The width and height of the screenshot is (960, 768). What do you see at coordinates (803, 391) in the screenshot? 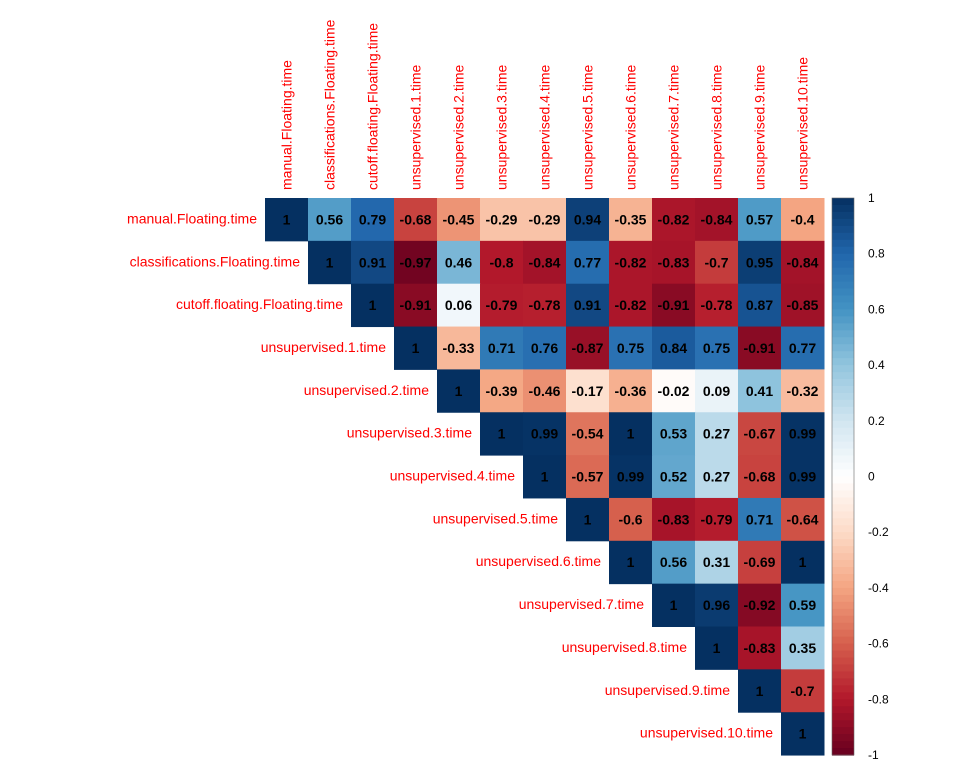
I see `cell-value-label: -0.32` at bounding box center [803, 391].